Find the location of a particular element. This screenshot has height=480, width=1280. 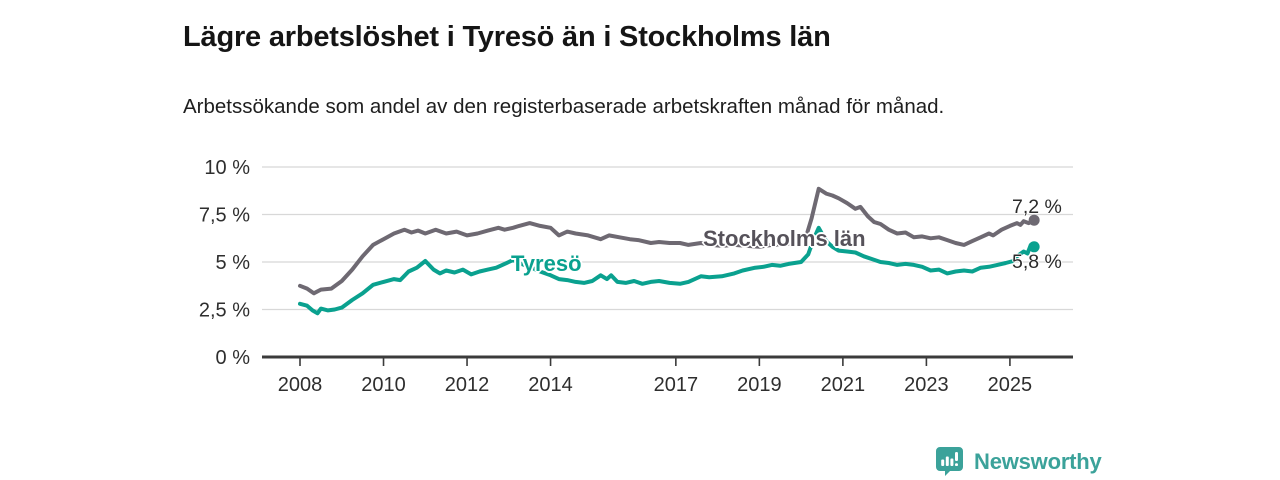

newsworthy-logo: Newsworthy is located at coordinates (1019, 461).